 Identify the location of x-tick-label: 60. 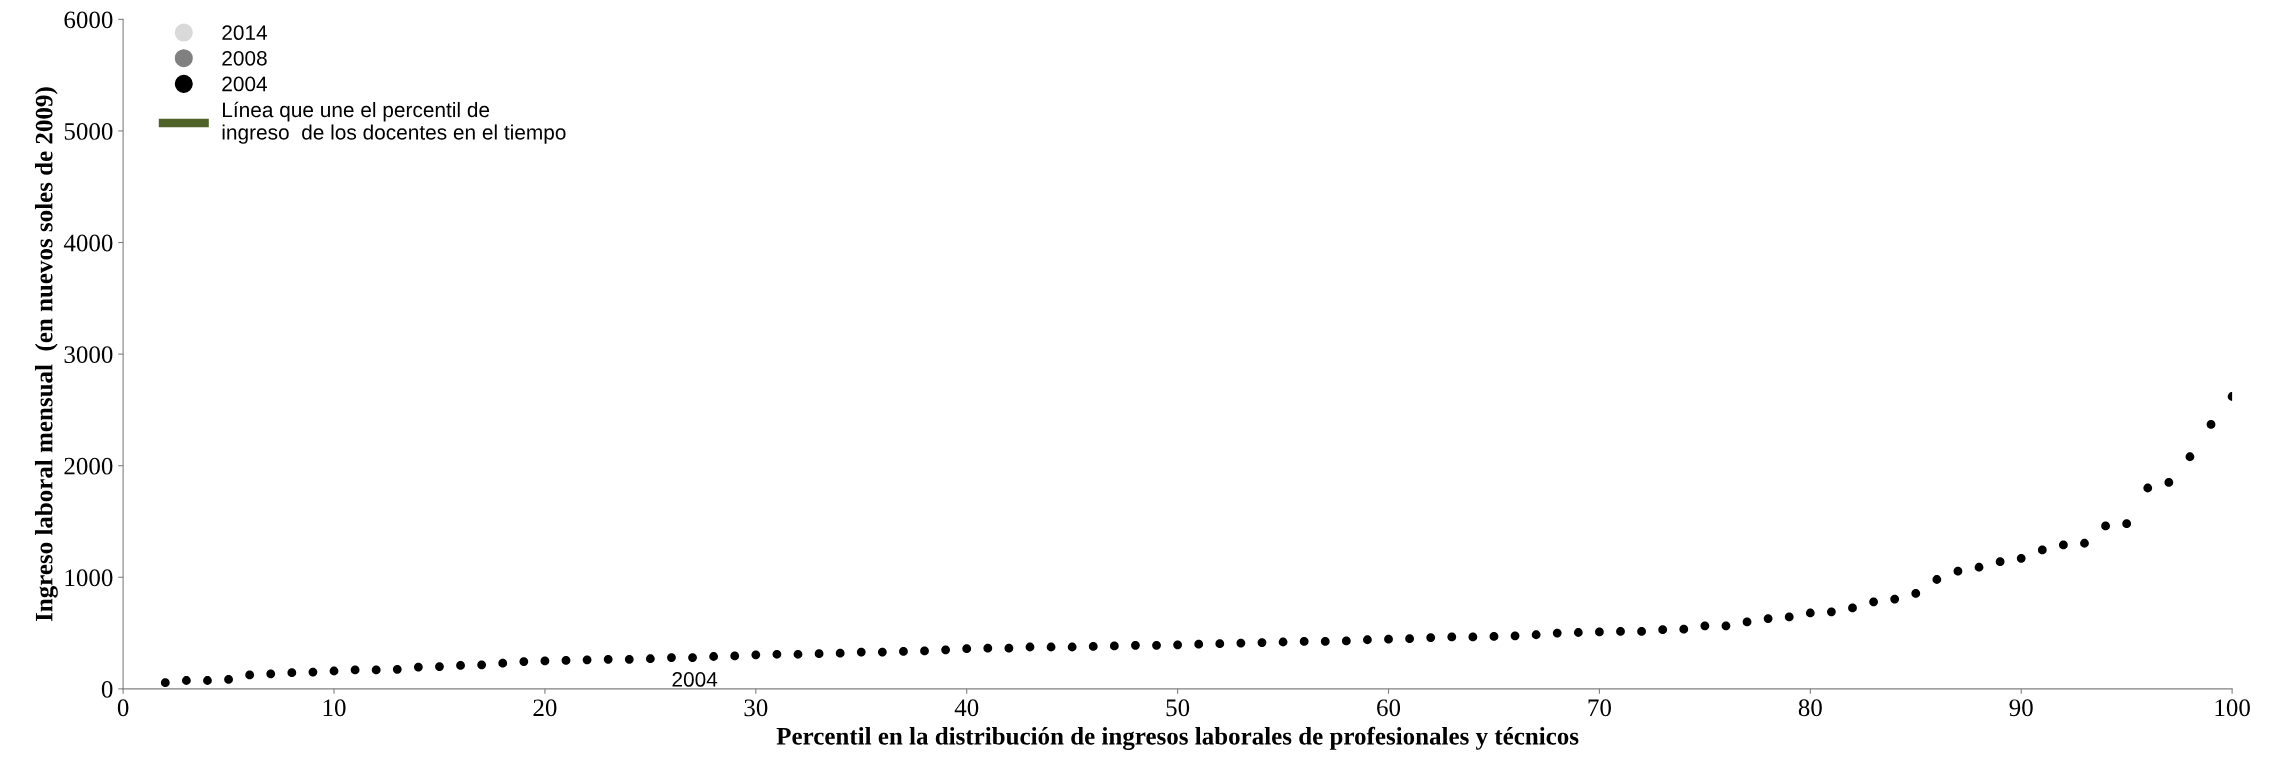
(1389, 708).